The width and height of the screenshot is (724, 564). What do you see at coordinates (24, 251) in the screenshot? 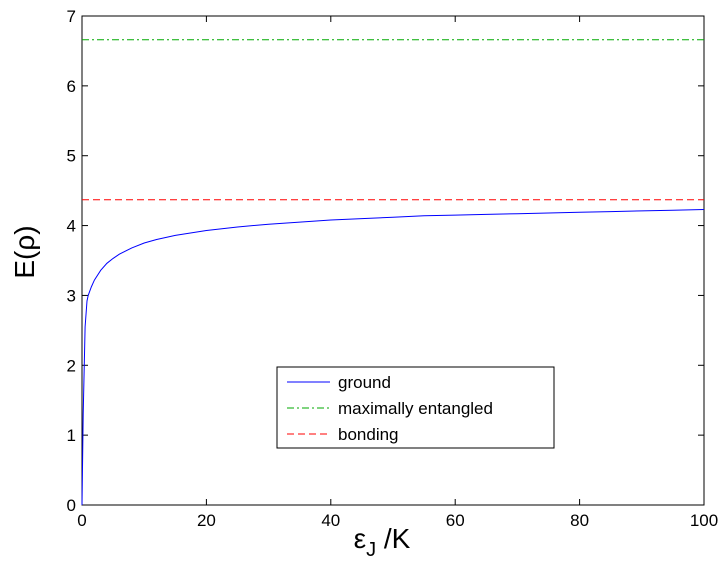
I see `y-axis-label: E(ρ)` at bounding box center [24, 251].